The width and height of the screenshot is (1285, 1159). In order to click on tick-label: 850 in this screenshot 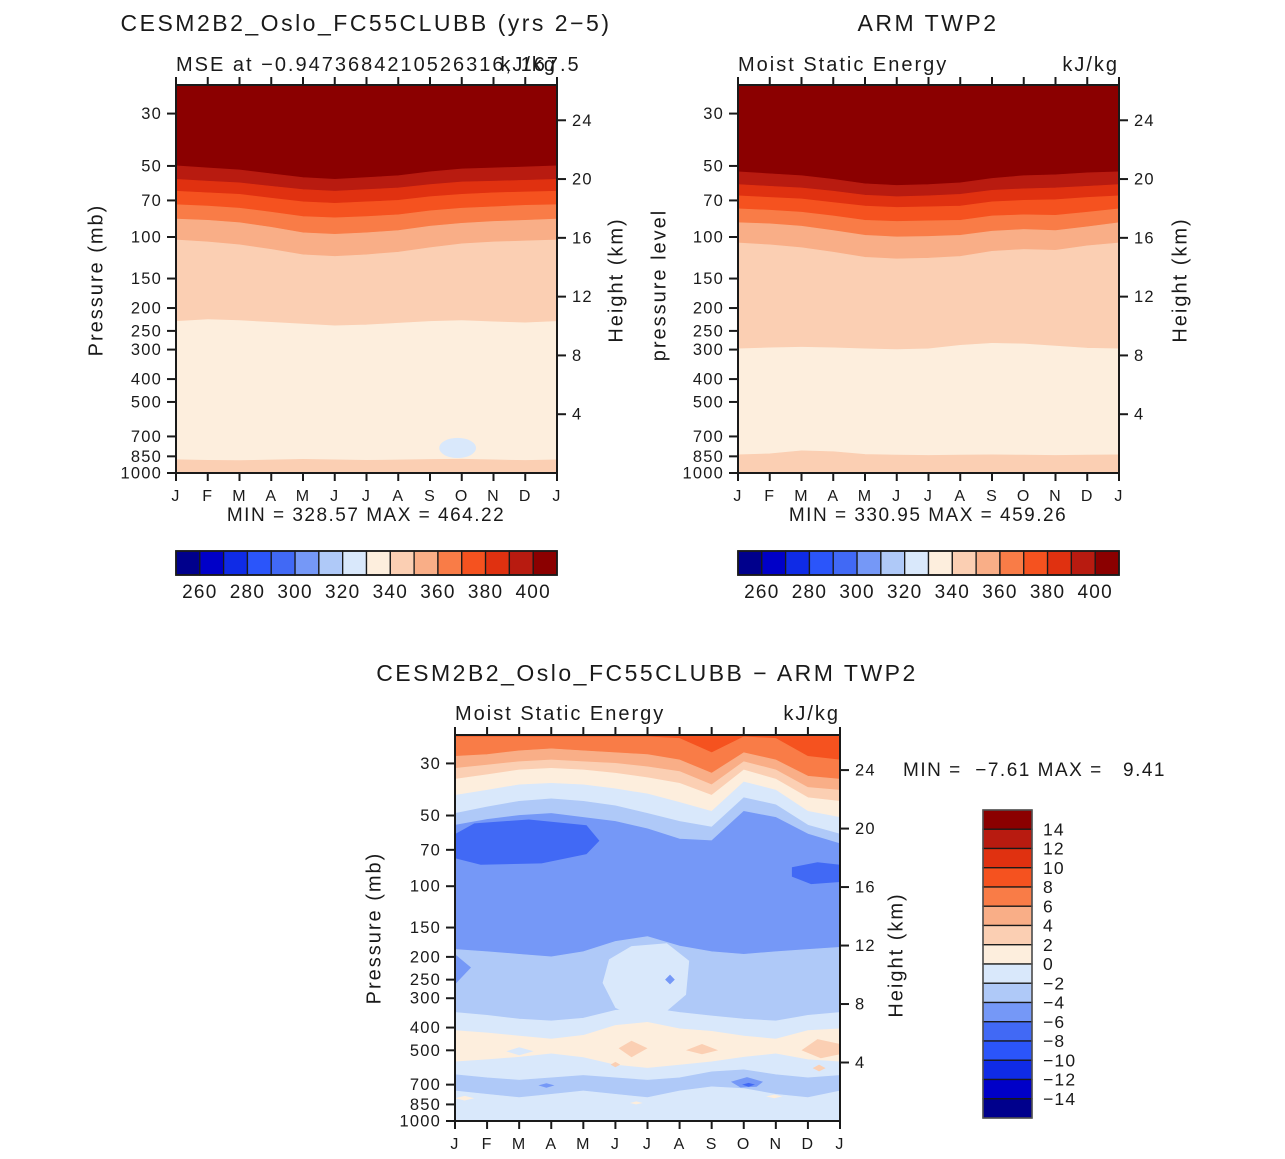, I will do `click(146, 457)`.